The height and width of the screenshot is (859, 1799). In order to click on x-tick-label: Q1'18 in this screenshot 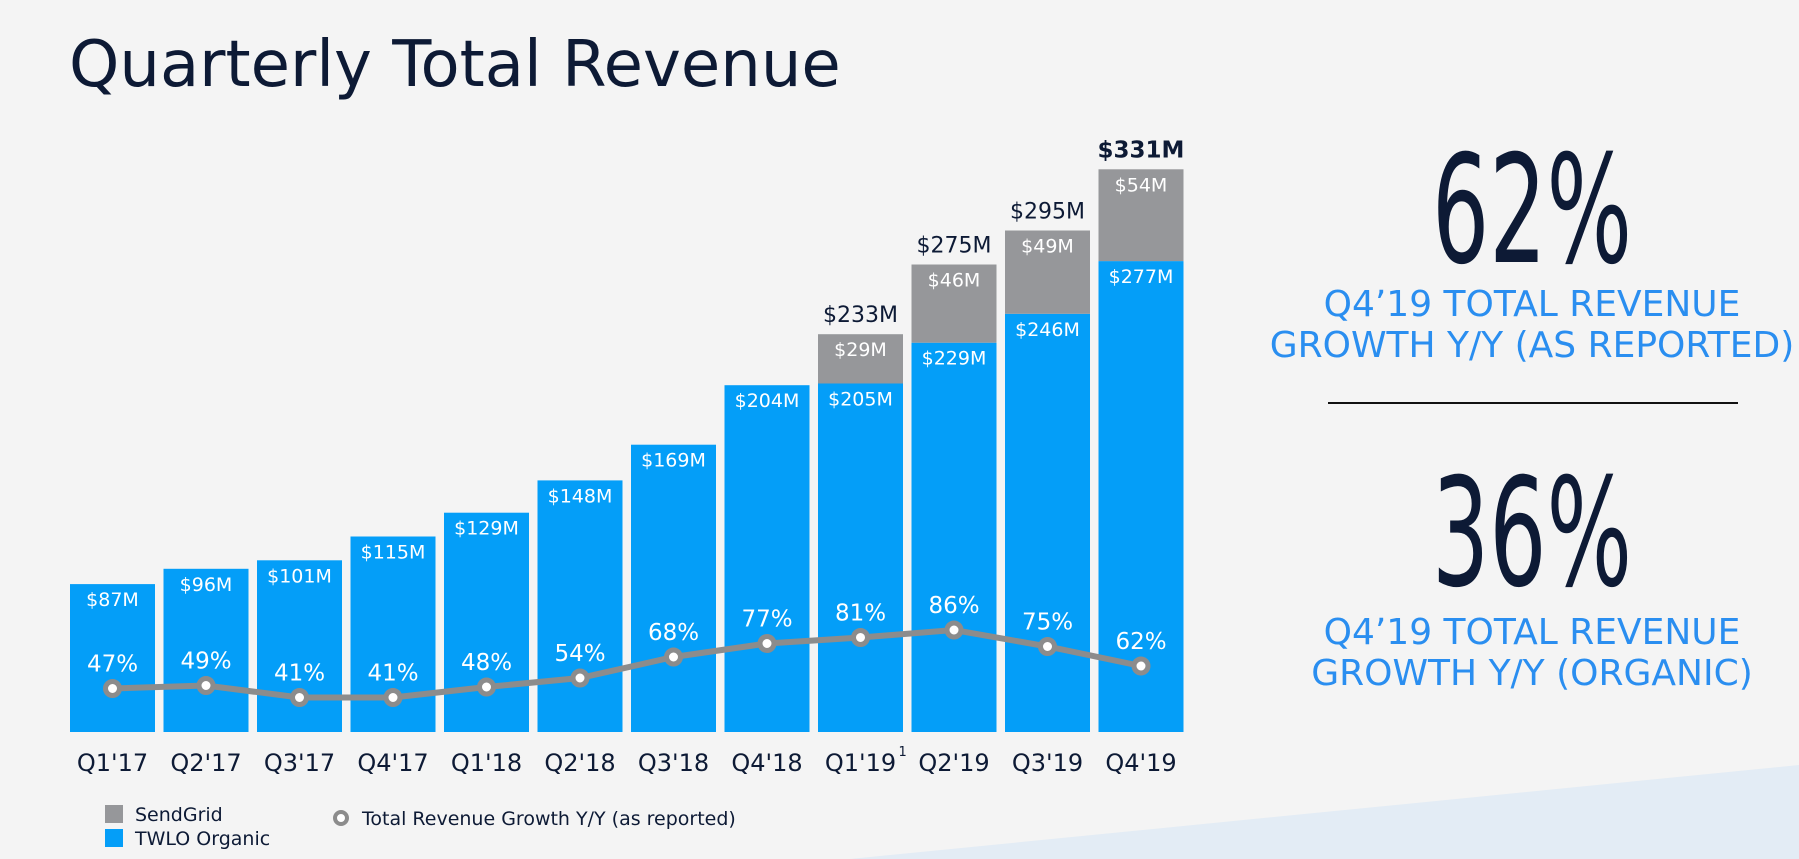, I will do `click(486, 763)`.